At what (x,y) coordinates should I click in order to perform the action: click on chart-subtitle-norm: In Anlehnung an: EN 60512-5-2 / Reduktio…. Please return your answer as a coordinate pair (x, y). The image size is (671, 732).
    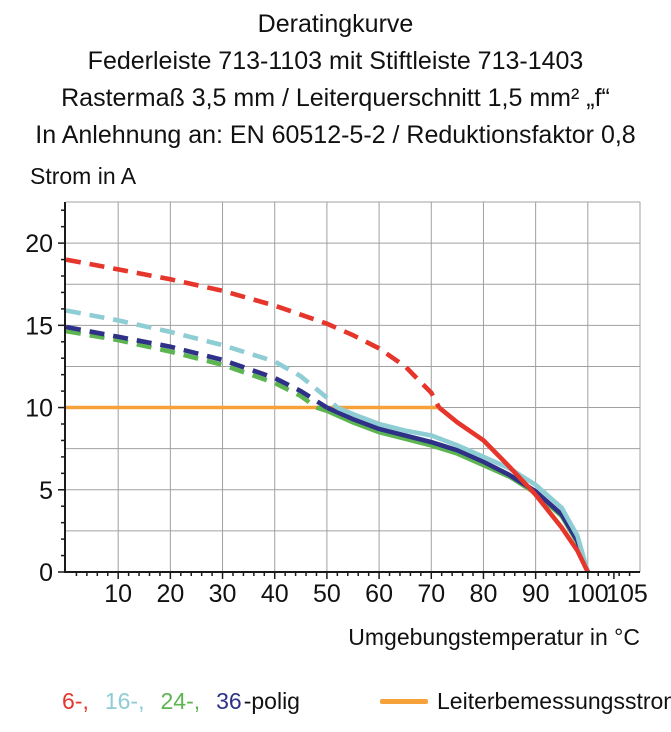
    Looking at the image, I should click on (335, 135).